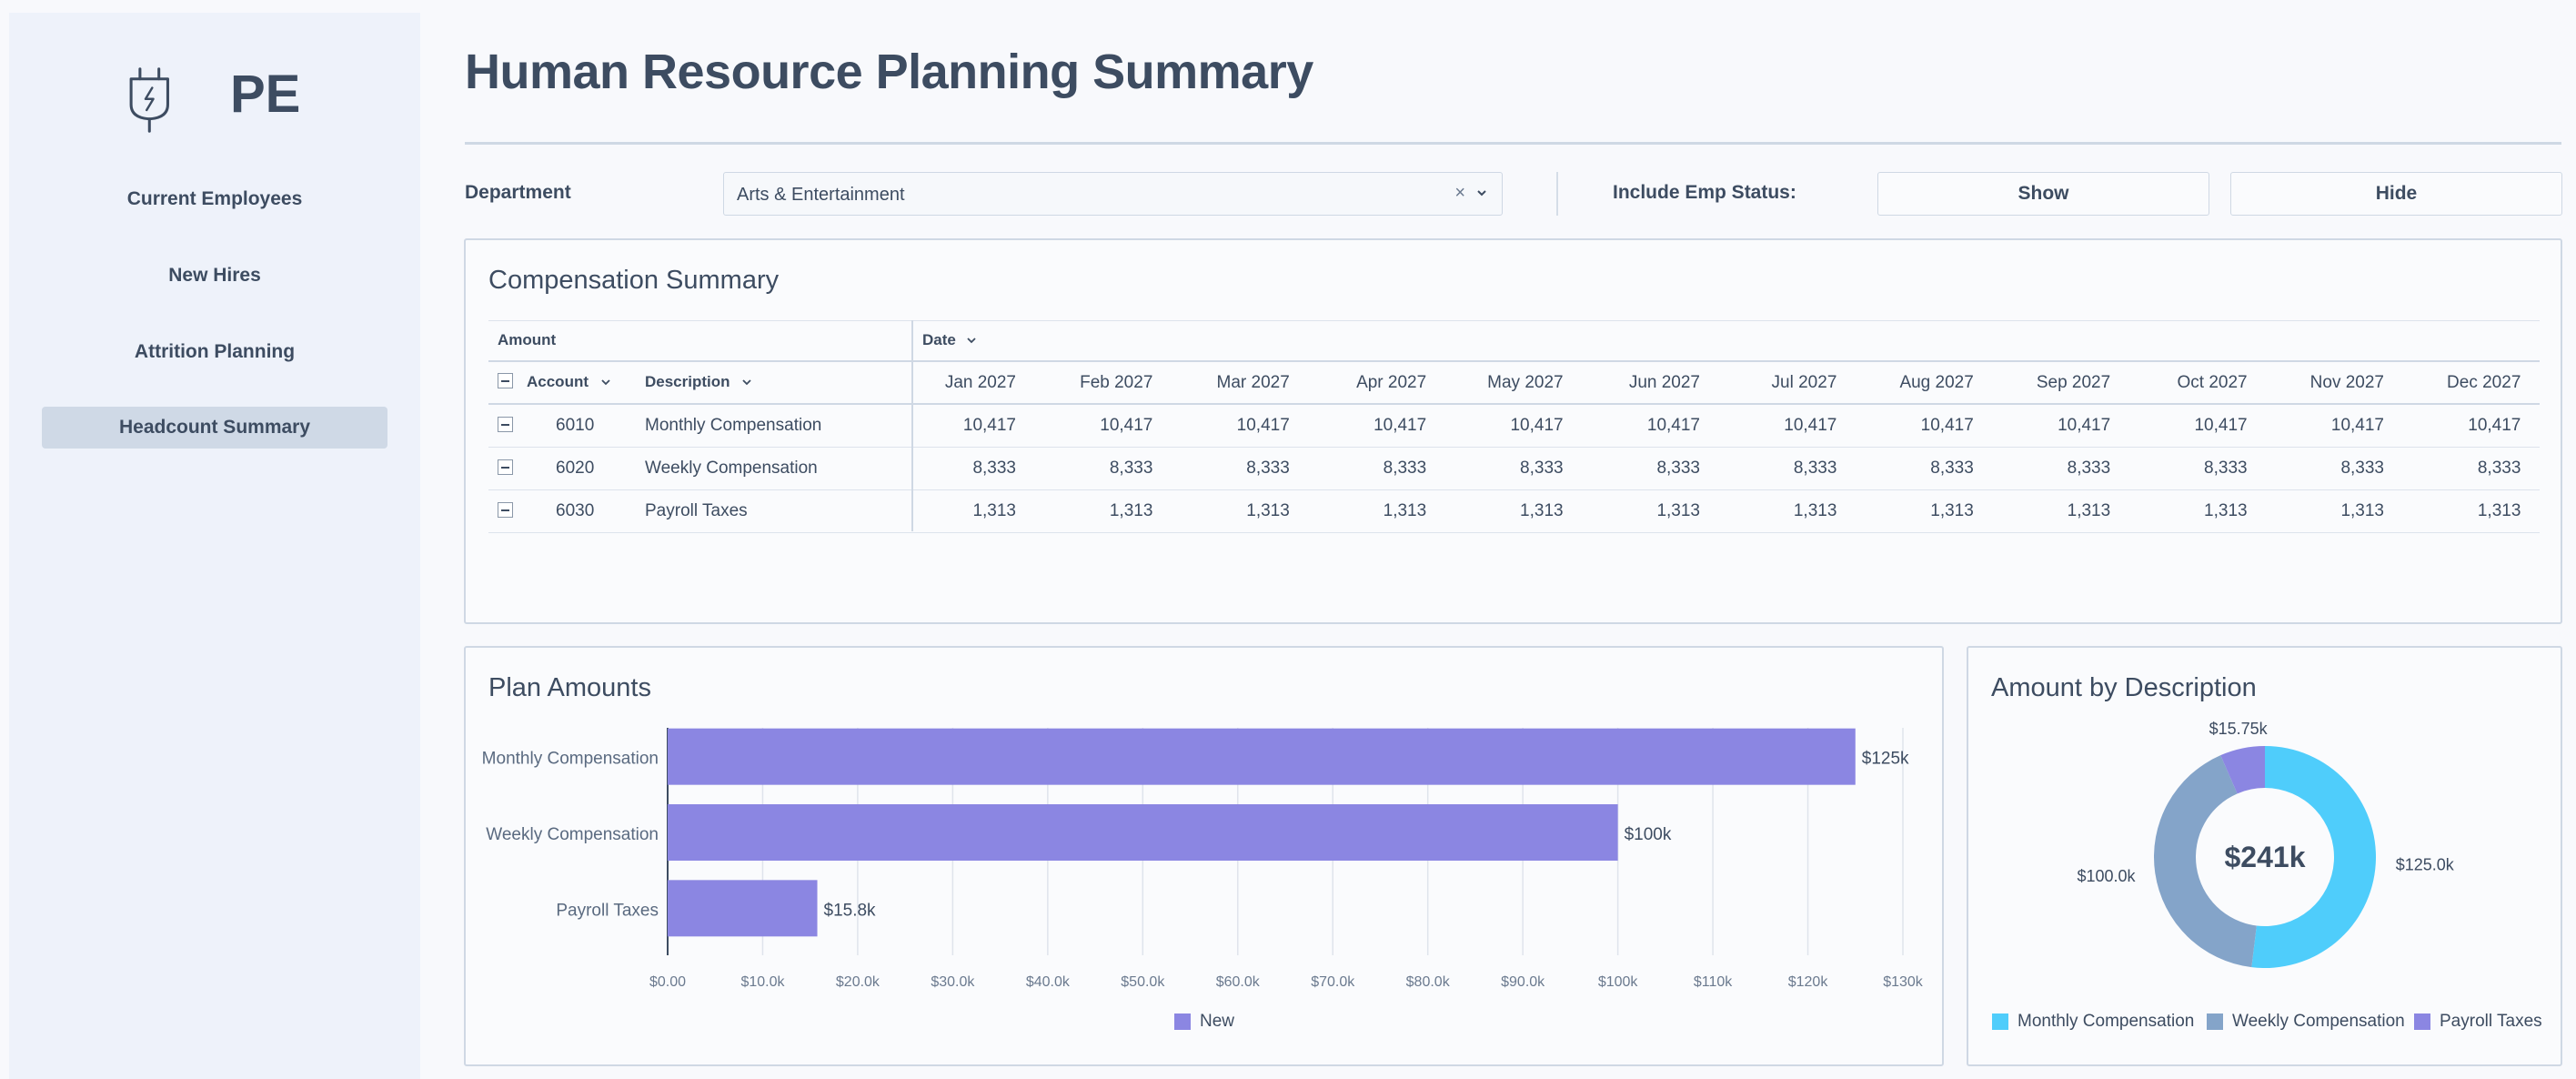 Image resolution: width=2576 pixels, height=1079 pixels. I want to click on donut-legend-payroll: Payroll Taxes, so click(2478, 1022).